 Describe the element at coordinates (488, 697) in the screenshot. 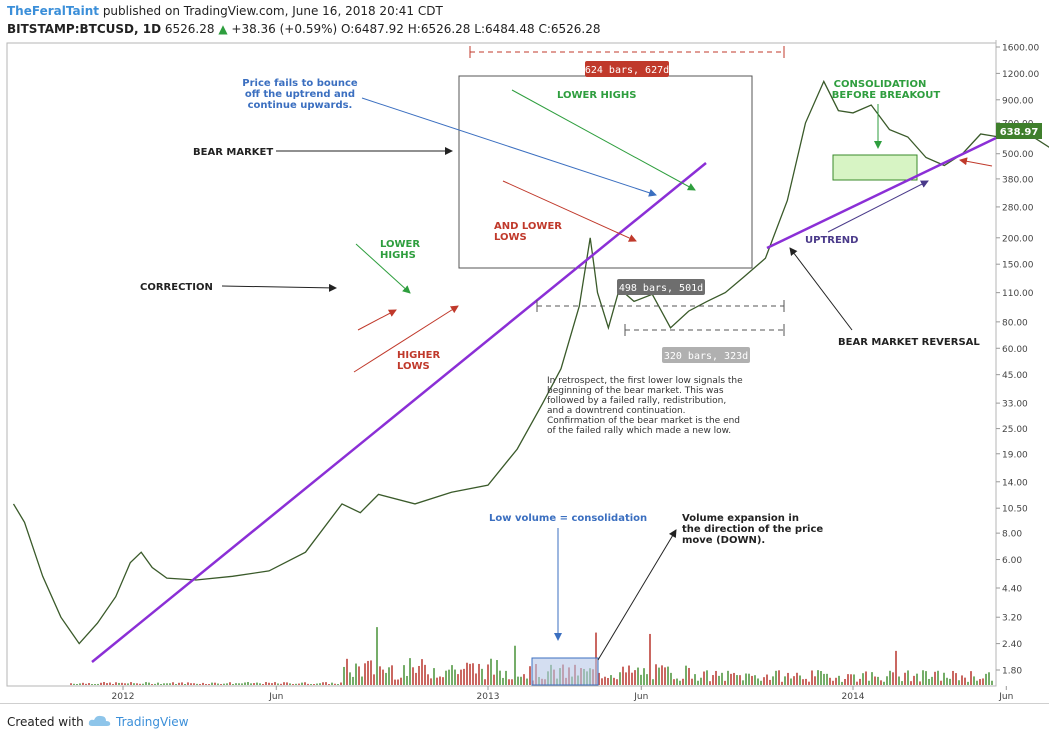

I see `x-tick-label: 2013` at that location.